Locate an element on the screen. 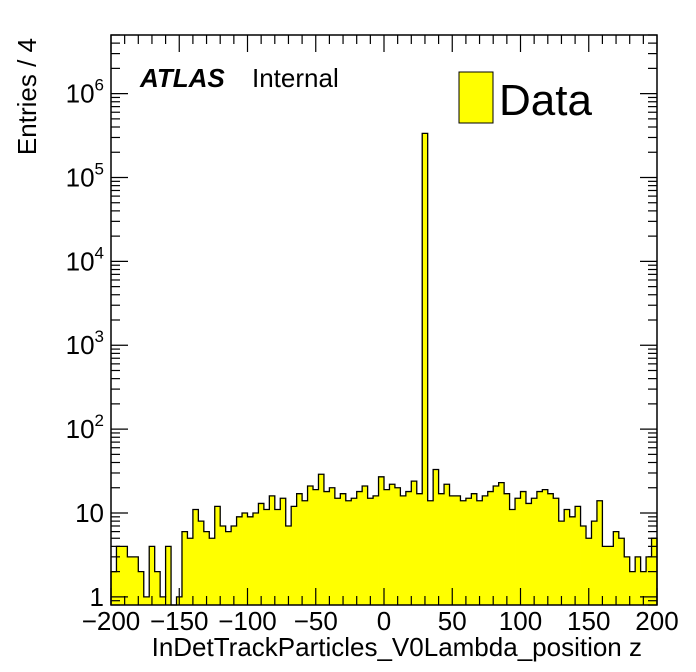 Image resolution: width=696 pixels, height=672 pixels. x-tick-label: 50 is located at coordinates (452, 621).